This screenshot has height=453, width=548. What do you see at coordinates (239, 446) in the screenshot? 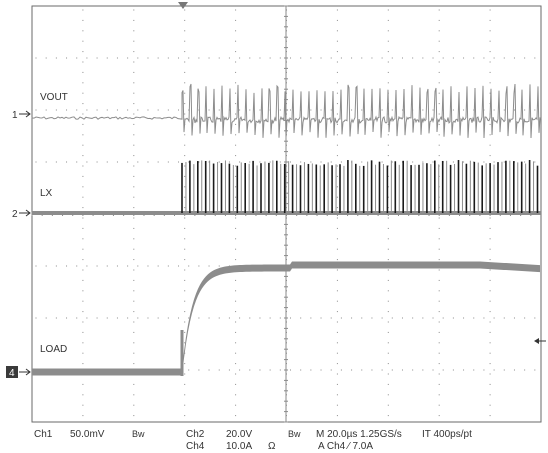
I see `ch4-scale: 10.0A` at bounding box center [239, 446].